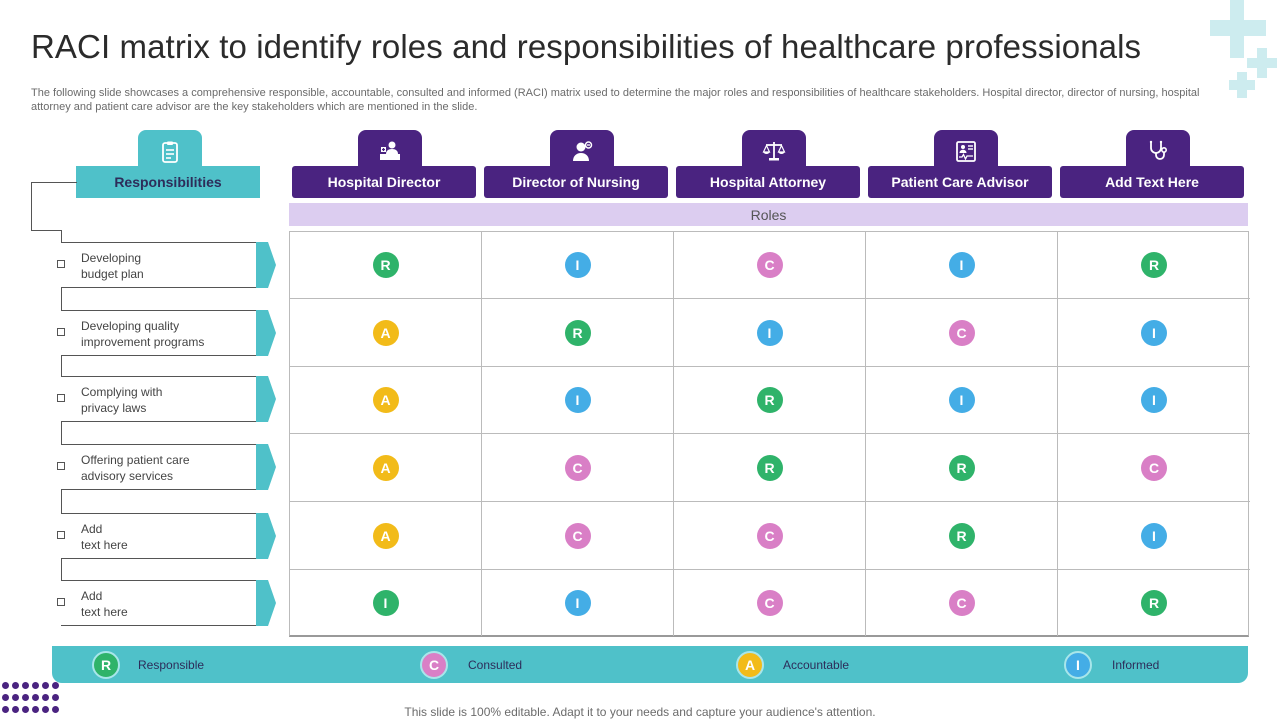 This screenshot has width=1280, height=720. I want to click on scales-icon, so click(774, 151).